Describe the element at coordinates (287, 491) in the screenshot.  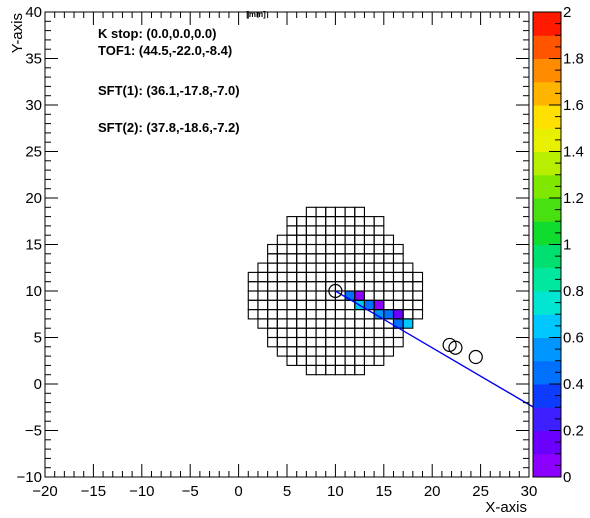
I see `x-tick-label: 5` at that location.